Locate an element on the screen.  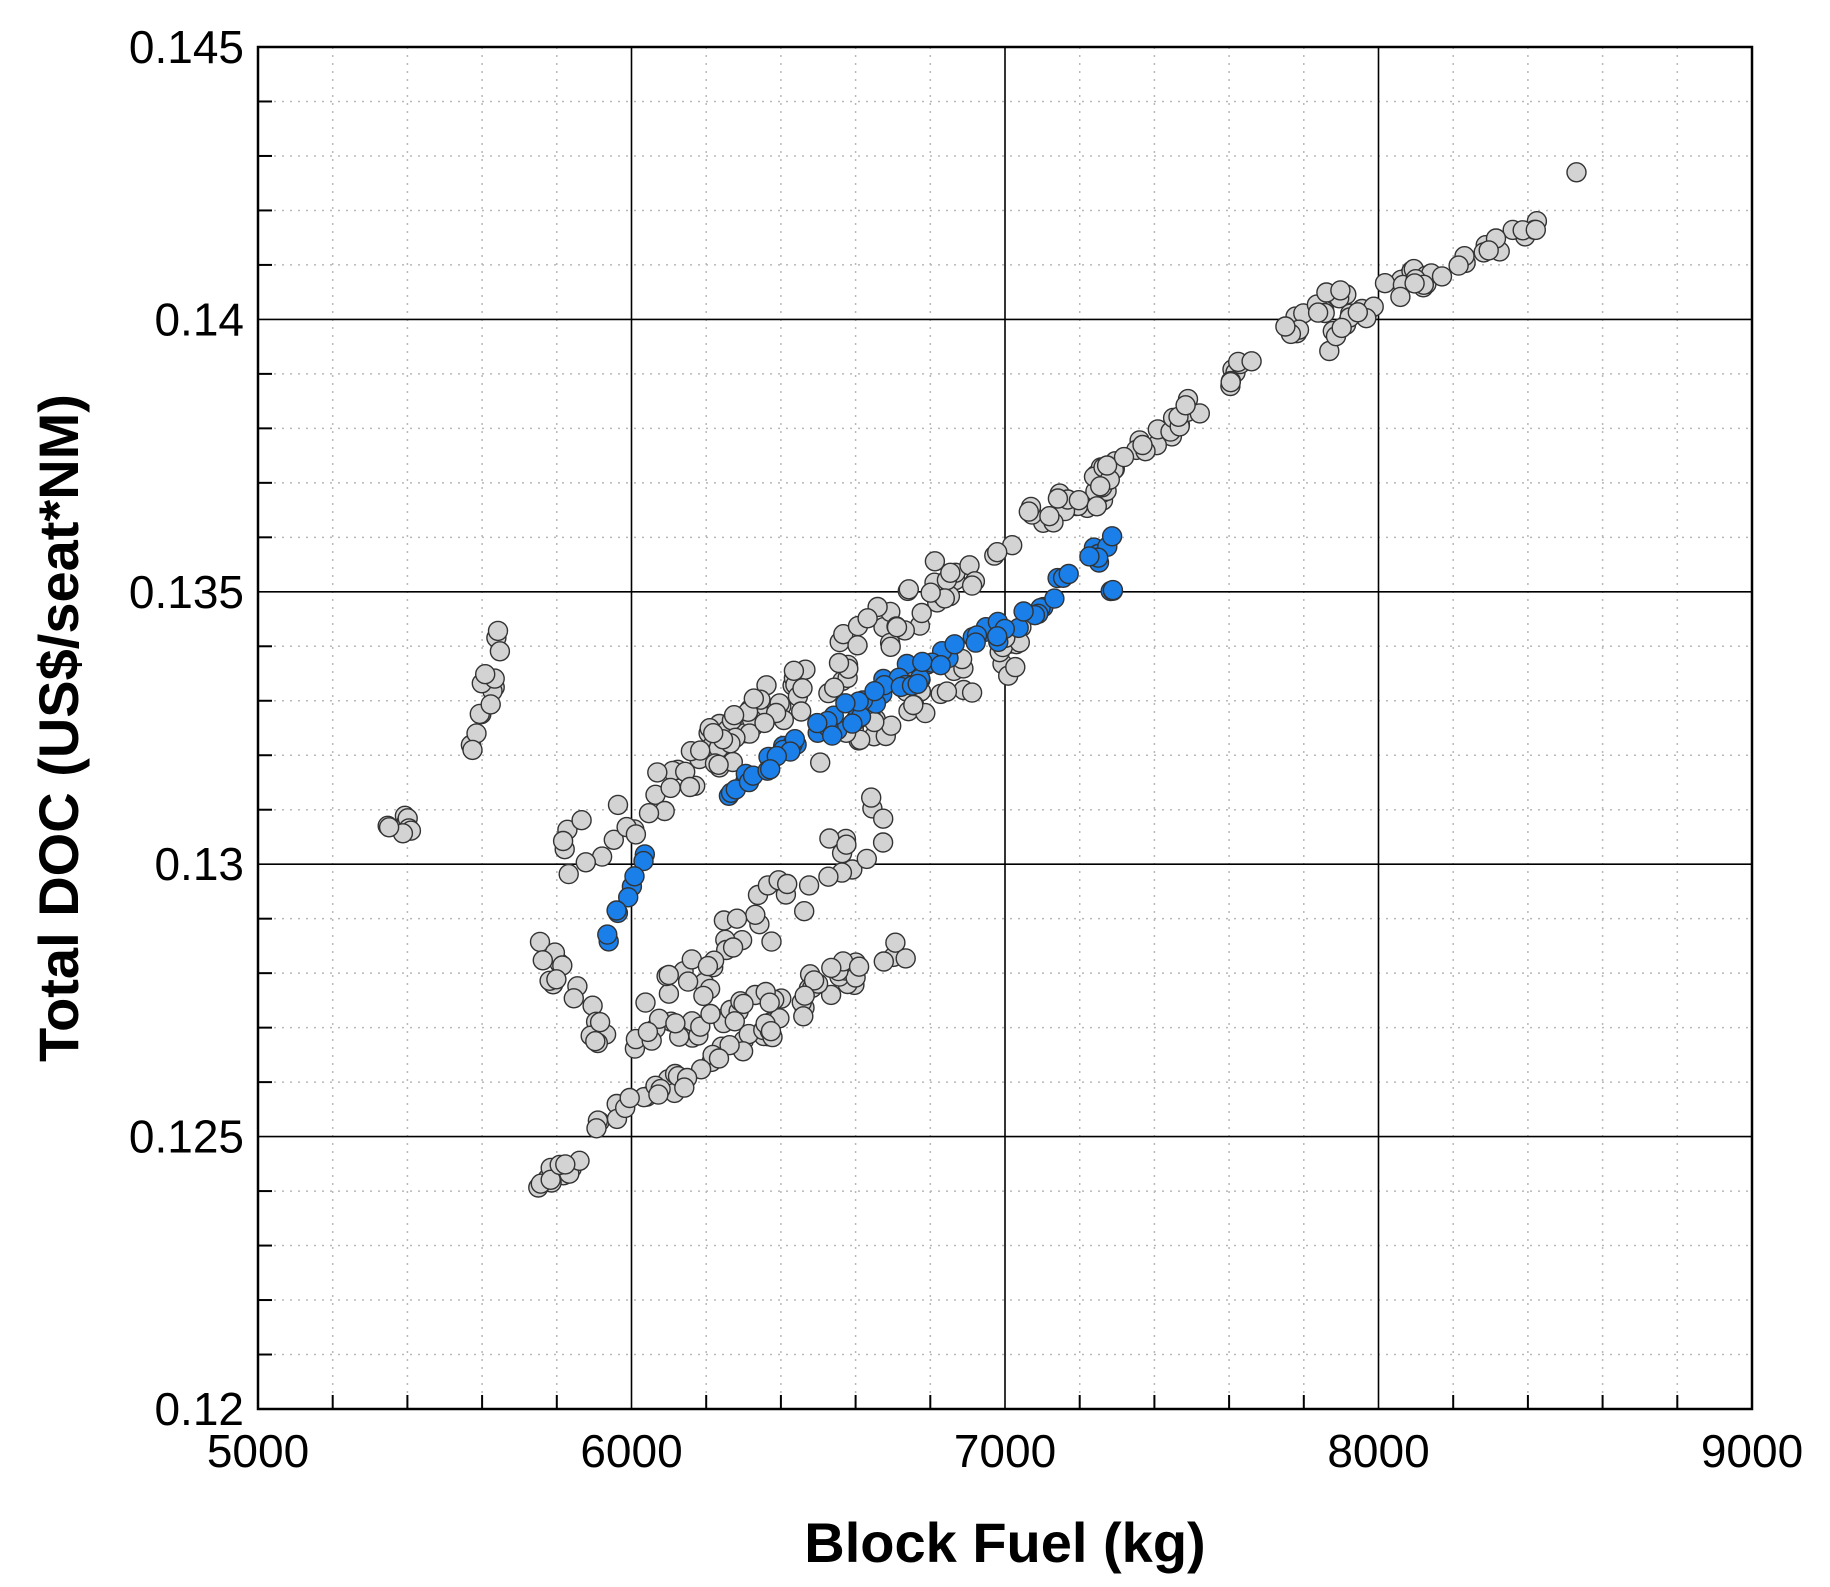
y-tick-label: 0.12 is located at coordinates (199, 1409).